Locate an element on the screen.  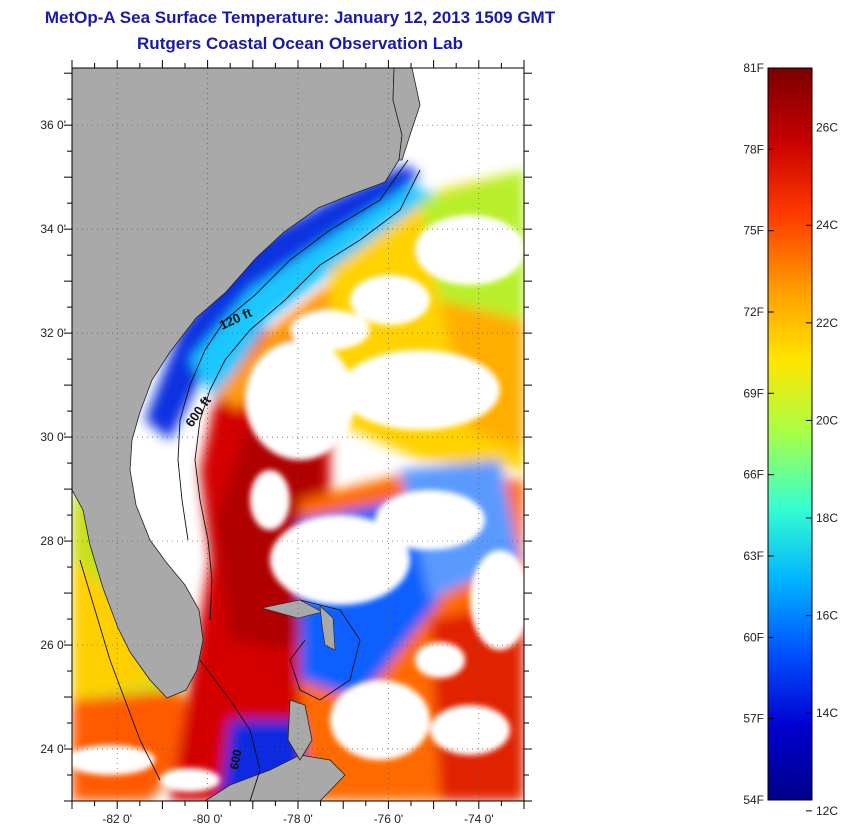
lat-tick-label: 32 0' is located at coordinates (53, 333).